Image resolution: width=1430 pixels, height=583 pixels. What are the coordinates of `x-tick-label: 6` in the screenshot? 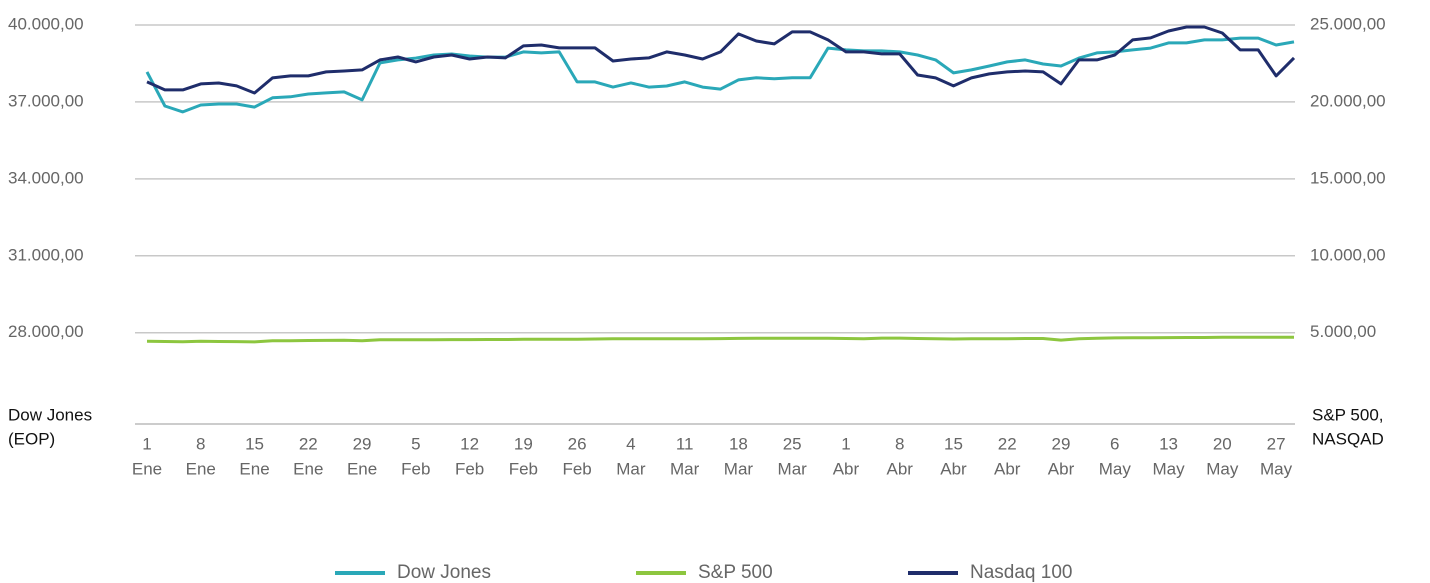 It's located at (1114, 443).